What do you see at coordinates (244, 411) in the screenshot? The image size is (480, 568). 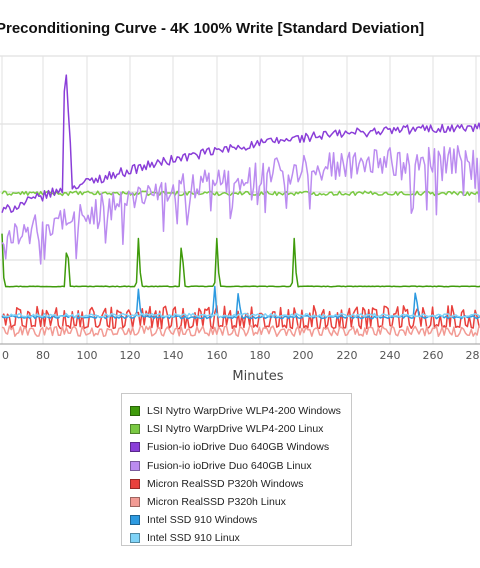 I see `legend-label: LSI Nytro WarpDrive WLP4-200 Windows` at bounding box center [244, 411].